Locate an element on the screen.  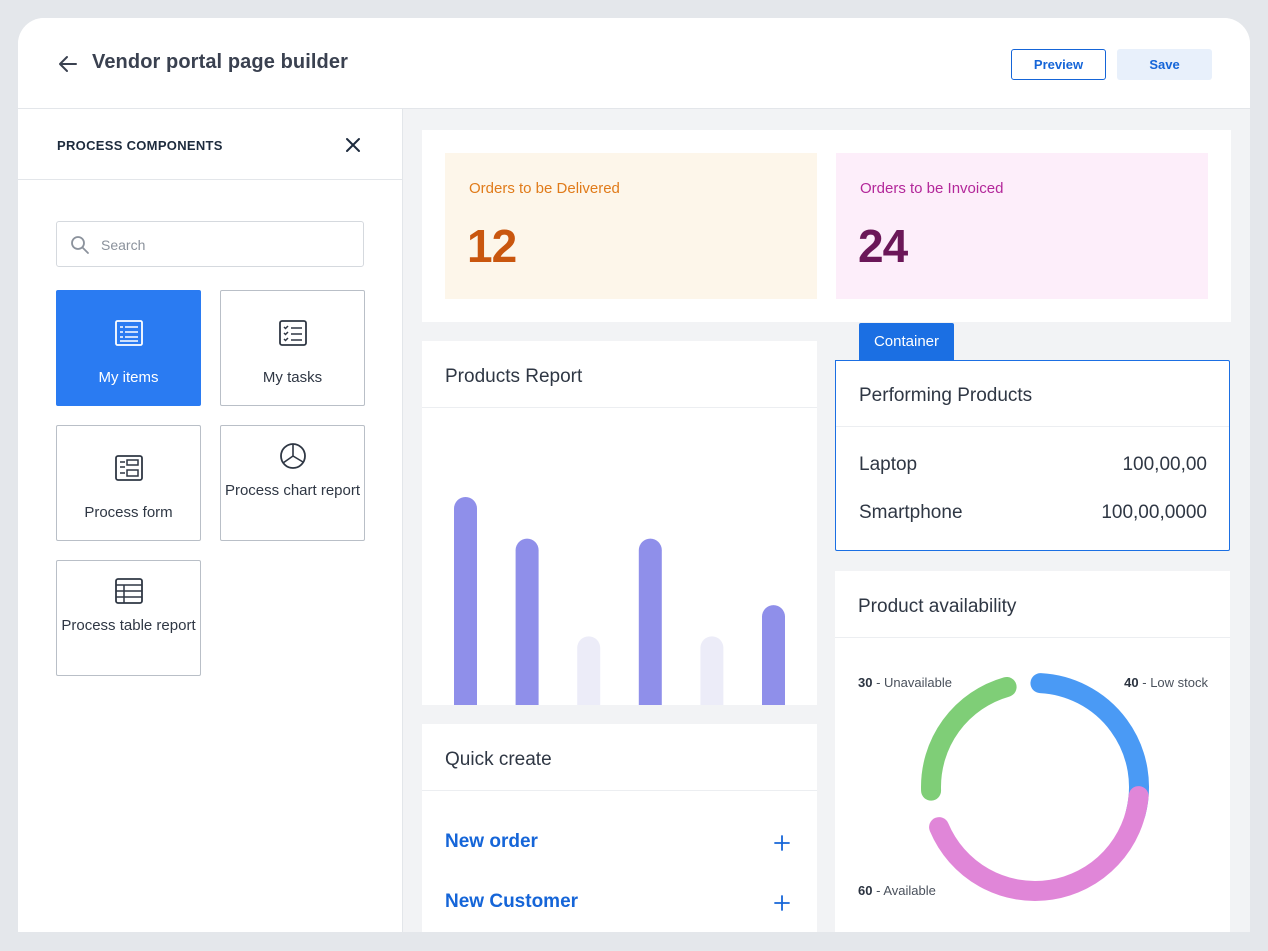
back-arrow-icon is located at coordinates (68, 64).